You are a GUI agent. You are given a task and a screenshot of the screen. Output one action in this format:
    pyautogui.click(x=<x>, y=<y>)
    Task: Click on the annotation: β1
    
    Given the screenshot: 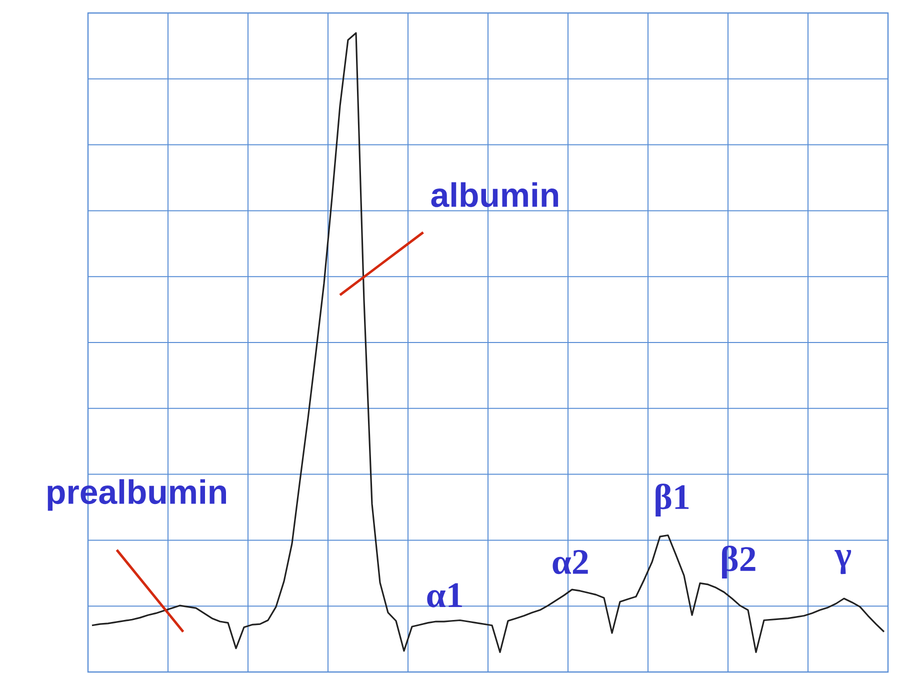 What is the action you would take?
    pyautogui.click(x=672, y=500)
    